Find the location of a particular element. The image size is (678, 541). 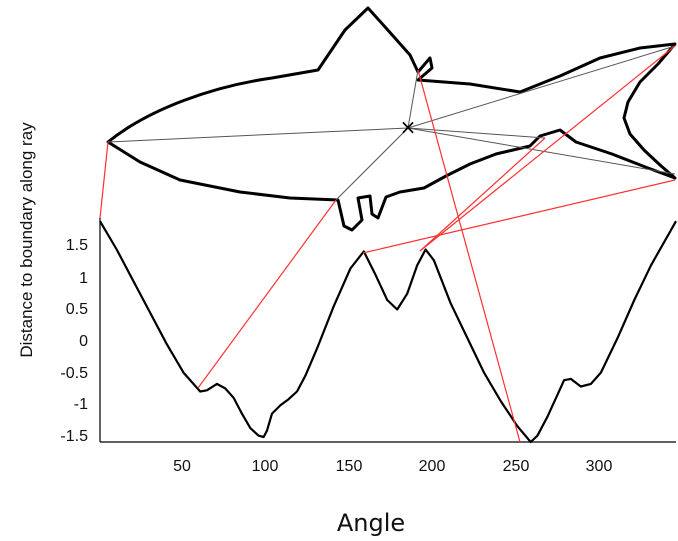

y-tick-label: 0 is located at coordinates (83, 341).